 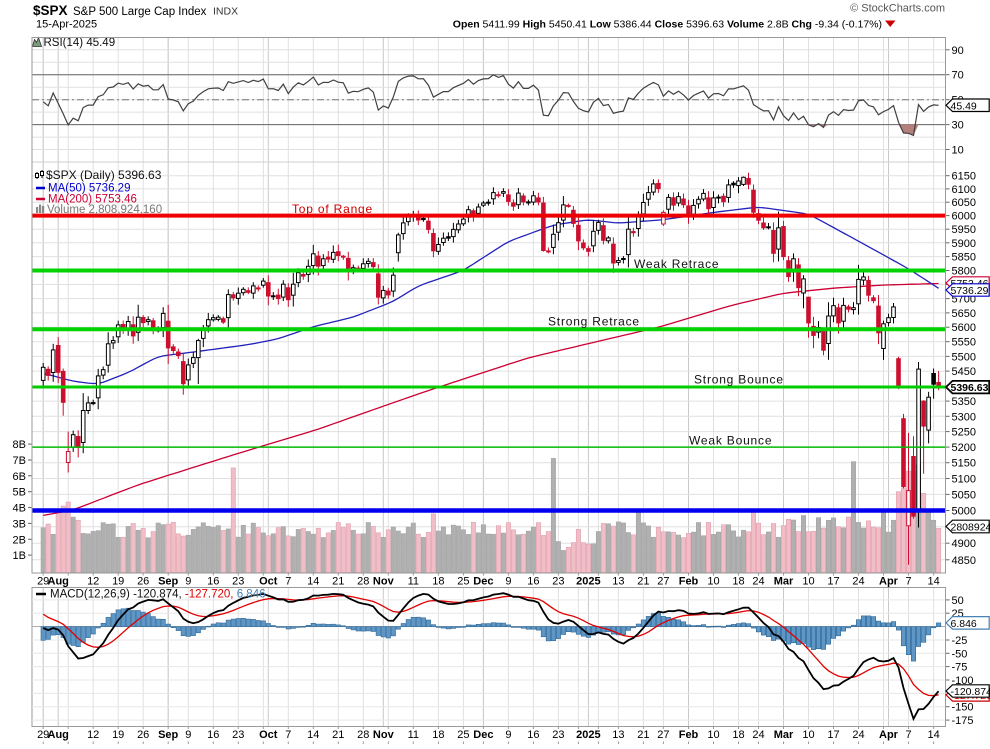 I want to click on svg-text: 90, so click(x=958, y=51).